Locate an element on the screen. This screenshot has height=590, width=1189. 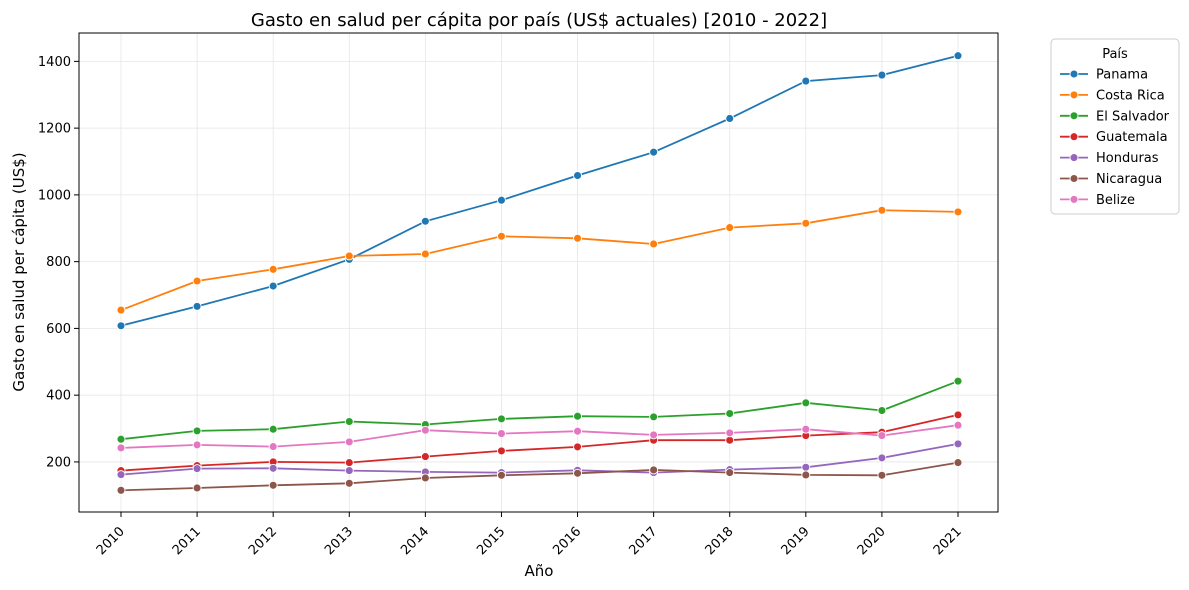
legend-item: Honduras is located at coordinates (1109, 158).